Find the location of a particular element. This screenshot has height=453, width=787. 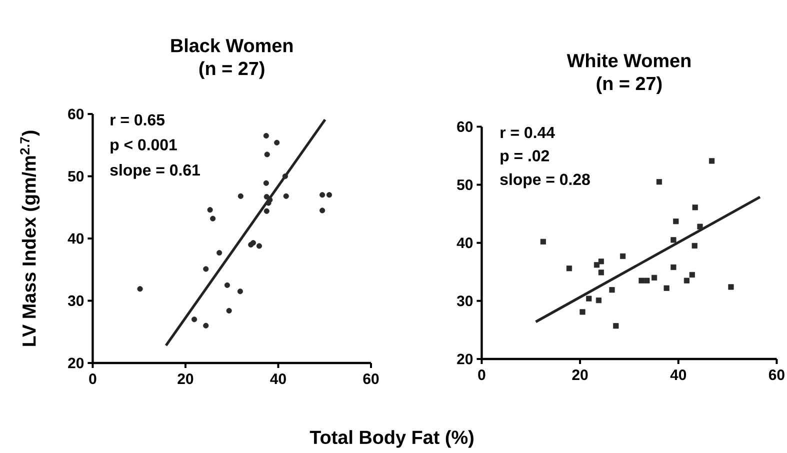

chart-title: White Women is located at coordinates (628, 60).